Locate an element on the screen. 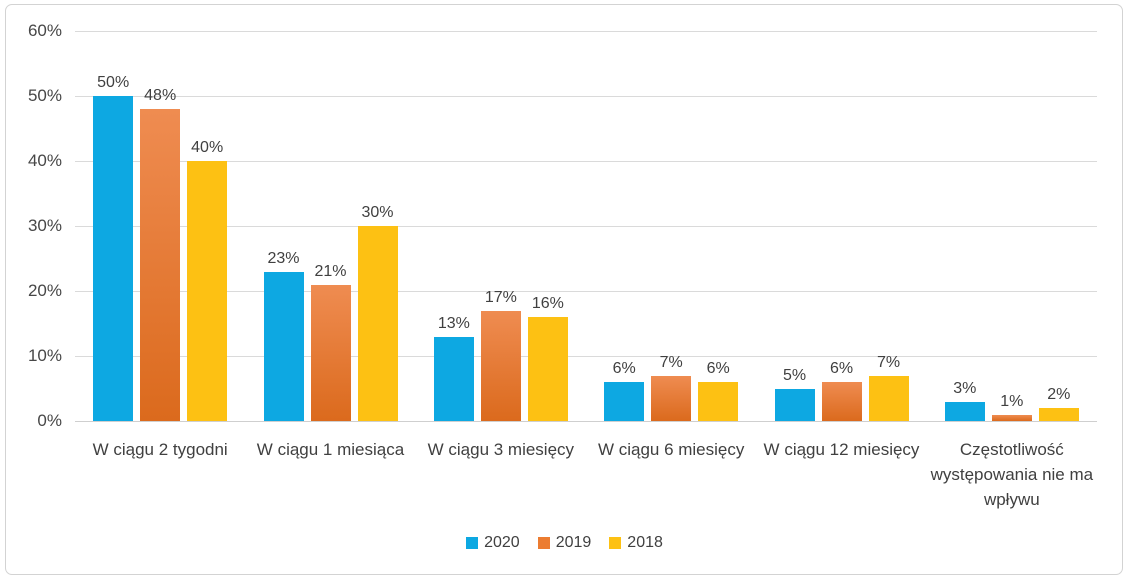 This screenshot has width=1129, height=585. x-axis-category-label: W ciągu 2 tygodni is located at coordinates (160, 449).